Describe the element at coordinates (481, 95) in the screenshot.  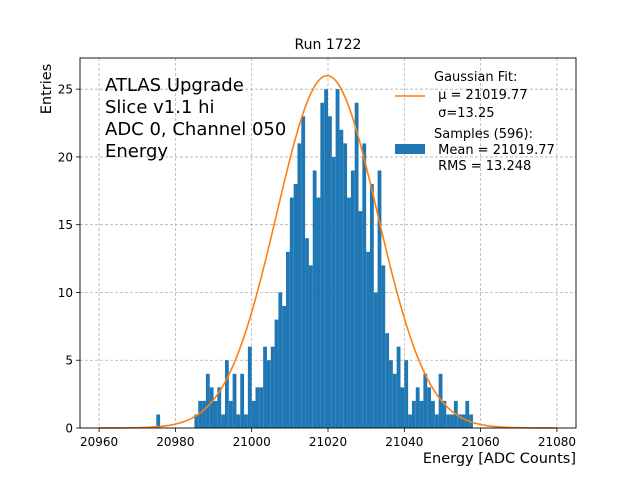
I see `legend-fit-line: μ = 21019.77` at that location.